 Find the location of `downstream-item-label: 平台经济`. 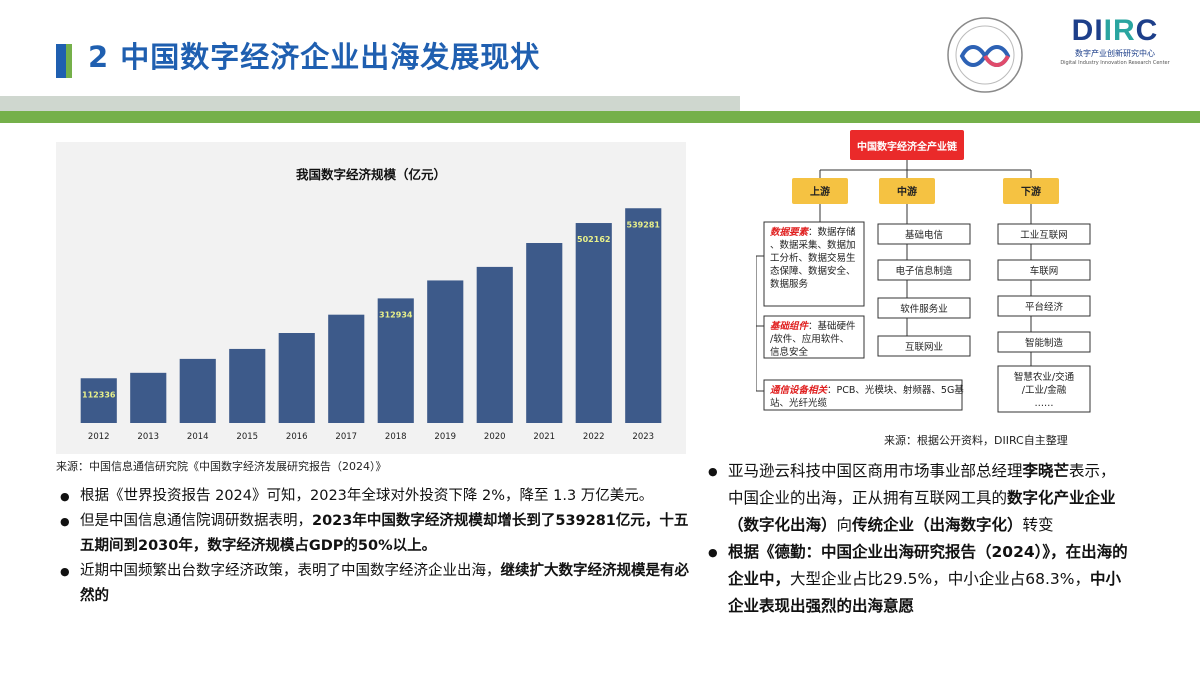

downstream-item-label: 平台经济 is located at coordinates (1044, 307).